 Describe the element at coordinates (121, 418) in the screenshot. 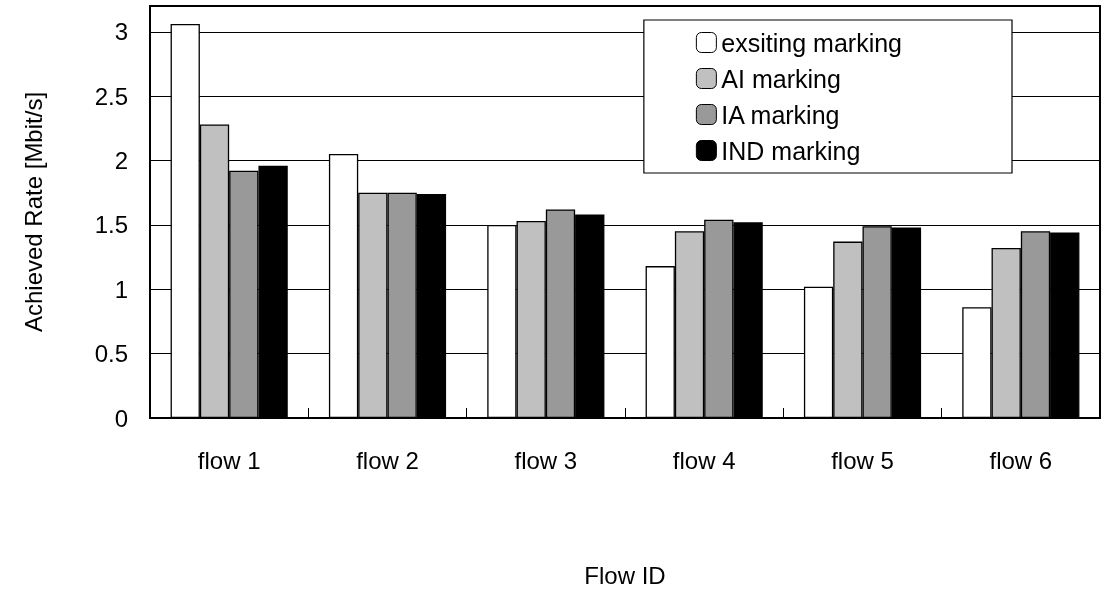

I see `y-tick-label: 0` at that location.